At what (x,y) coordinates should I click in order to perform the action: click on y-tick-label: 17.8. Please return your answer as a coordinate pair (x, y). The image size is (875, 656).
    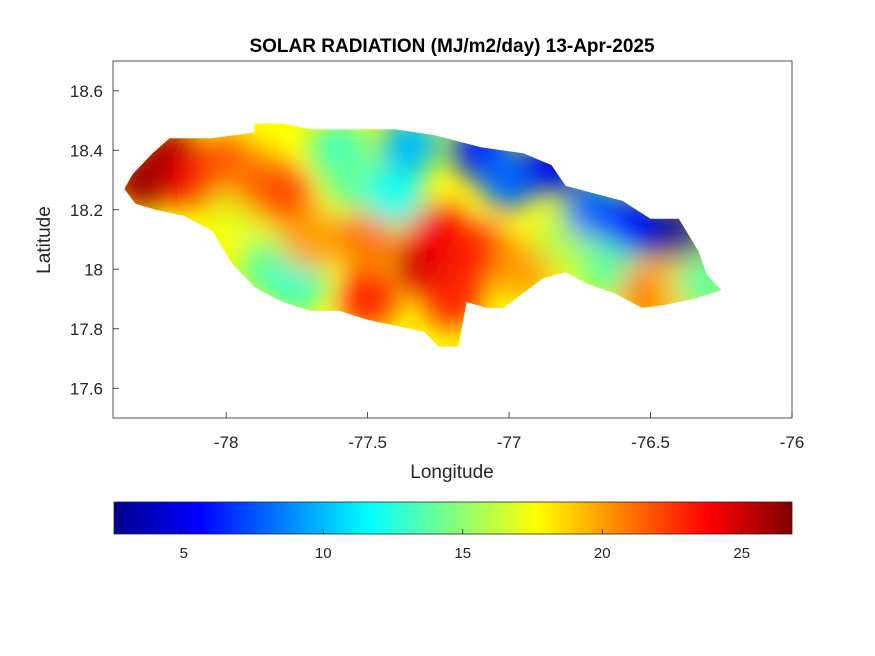
    Looking at the image, I should click on (86, 329).